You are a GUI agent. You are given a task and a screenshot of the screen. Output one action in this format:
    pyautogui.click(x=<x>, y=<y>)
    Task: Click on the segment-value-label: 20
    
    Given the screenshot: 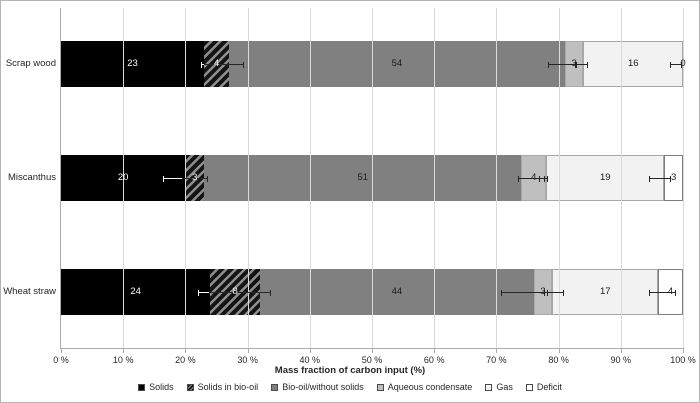 What is the action you would take?
    pyautogui.click(x=123, y=177)
    